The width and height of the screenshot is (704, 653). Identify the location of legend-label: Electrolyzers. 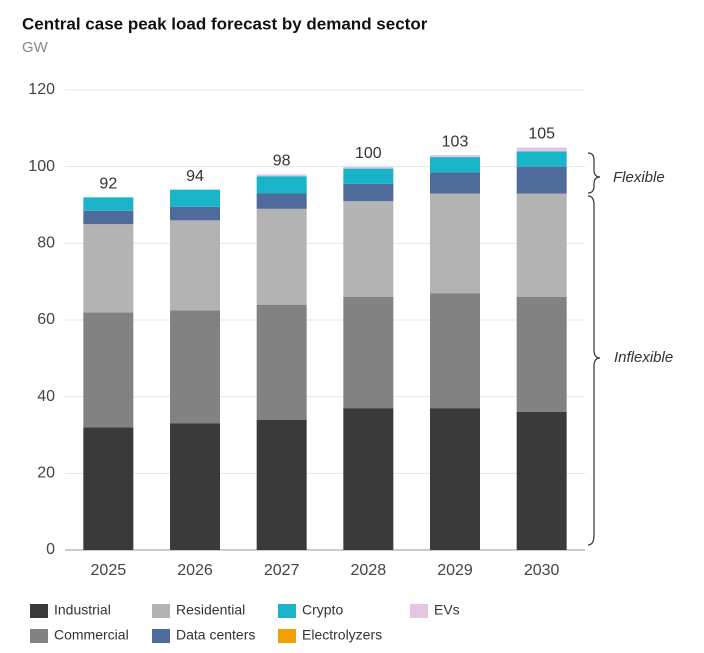
(342, 635).